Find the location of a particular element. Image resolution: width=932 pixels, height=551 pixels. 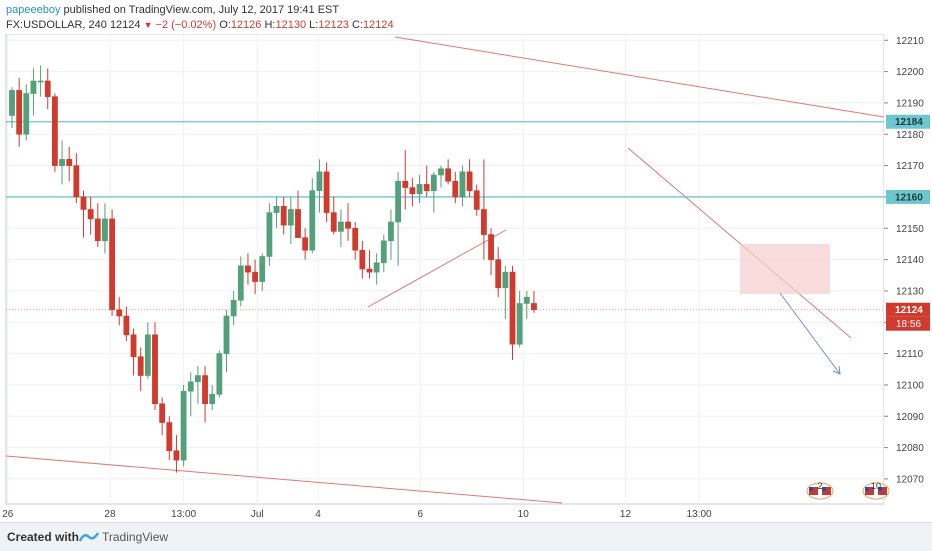

x-tick-label: 28 is located at coordinates (110, 514).